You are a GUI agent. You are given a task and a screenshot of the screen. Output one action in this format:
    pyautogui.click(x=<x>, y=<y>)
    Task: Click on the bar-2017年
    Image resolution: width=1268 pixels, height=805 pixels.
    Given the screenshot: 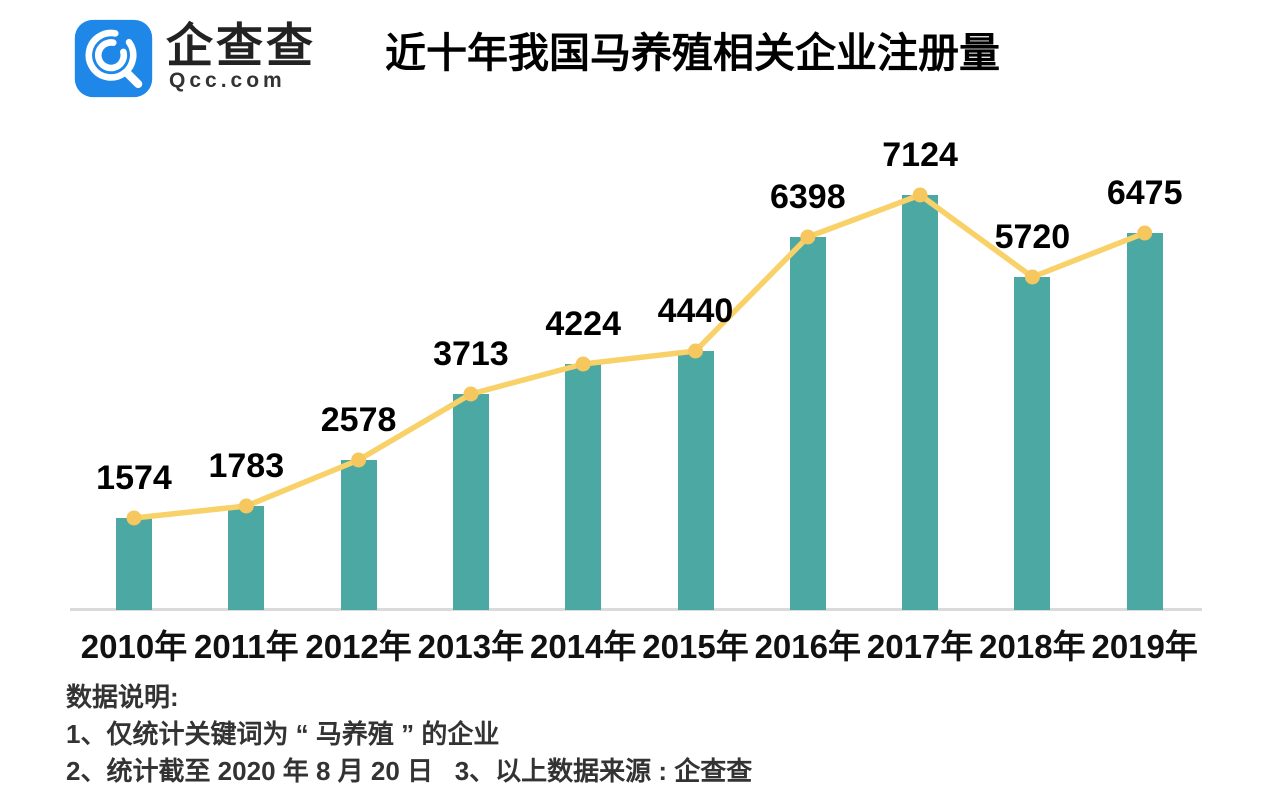 What is the action you would take?
    pyautogui.click(x=920, y=402)
    